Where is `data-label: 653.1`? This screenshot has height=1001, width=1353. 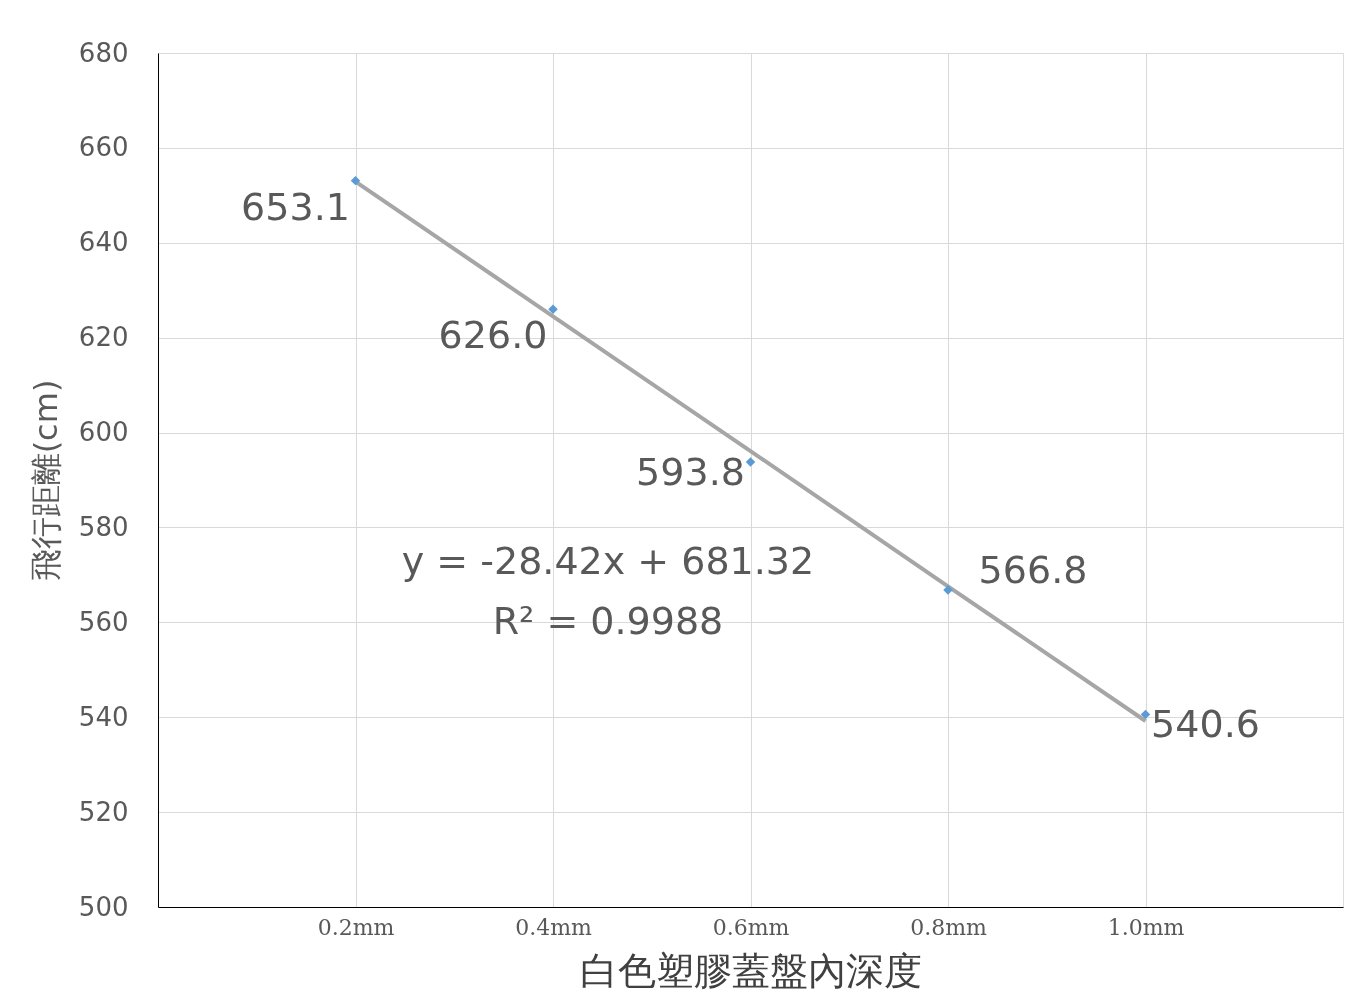 data-label: 653.1 is located at coordinates (295, 206).